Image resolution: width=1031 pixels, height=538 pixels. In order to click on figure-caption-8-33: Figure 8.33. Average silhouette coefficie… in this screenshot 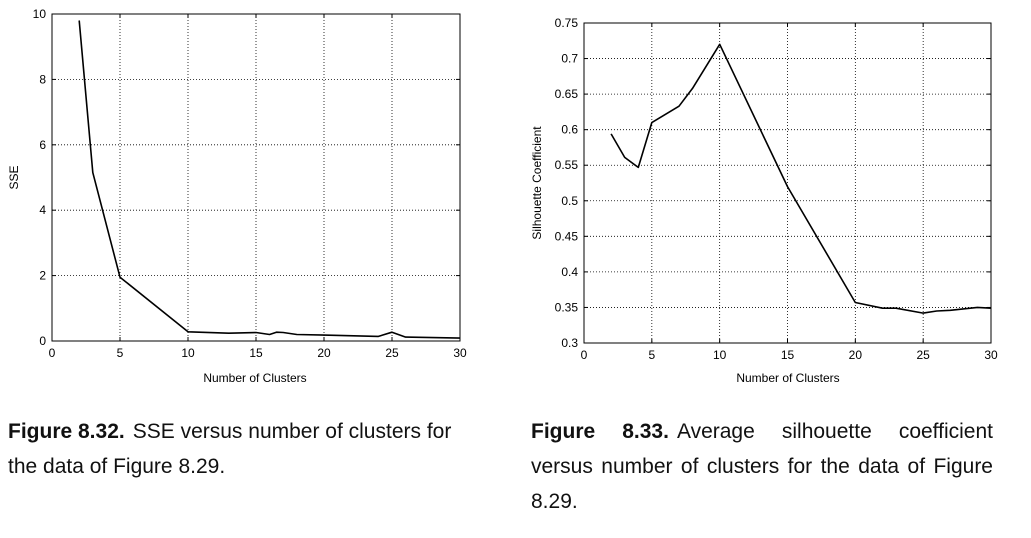, I will do `click(762, 466)`.